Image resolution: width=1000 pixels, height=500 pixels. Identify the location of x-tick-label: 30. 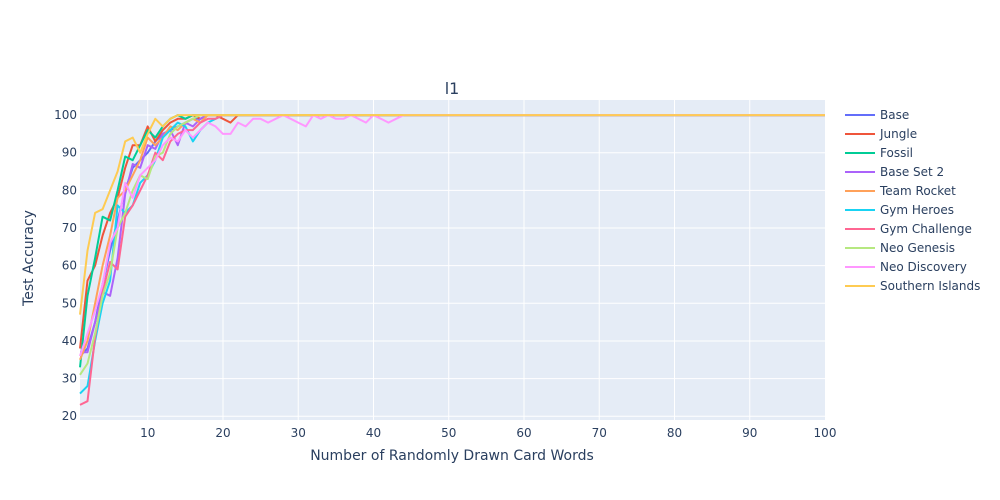
(298, 433).